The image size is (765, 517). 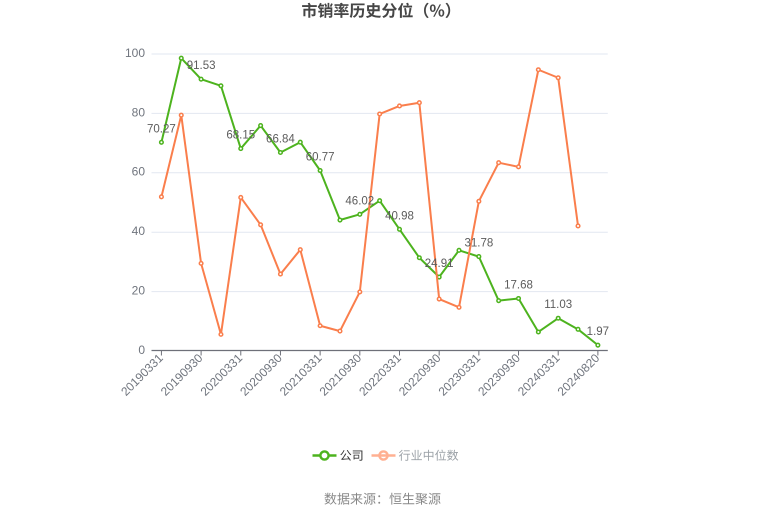 What do you see at coordinates (539, 375) in the screenshot?
I see `svg-text: 20240331` at bounding box center [539, 375].